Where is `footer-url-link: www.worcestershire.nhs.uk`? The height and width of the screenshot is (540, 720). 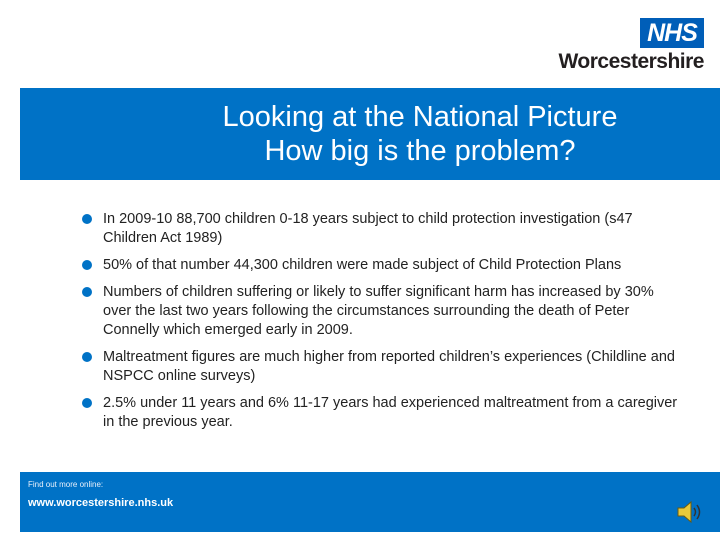
footer-url-link: www.worcestershire.nhs.uk is located at coordinates (101, 503).